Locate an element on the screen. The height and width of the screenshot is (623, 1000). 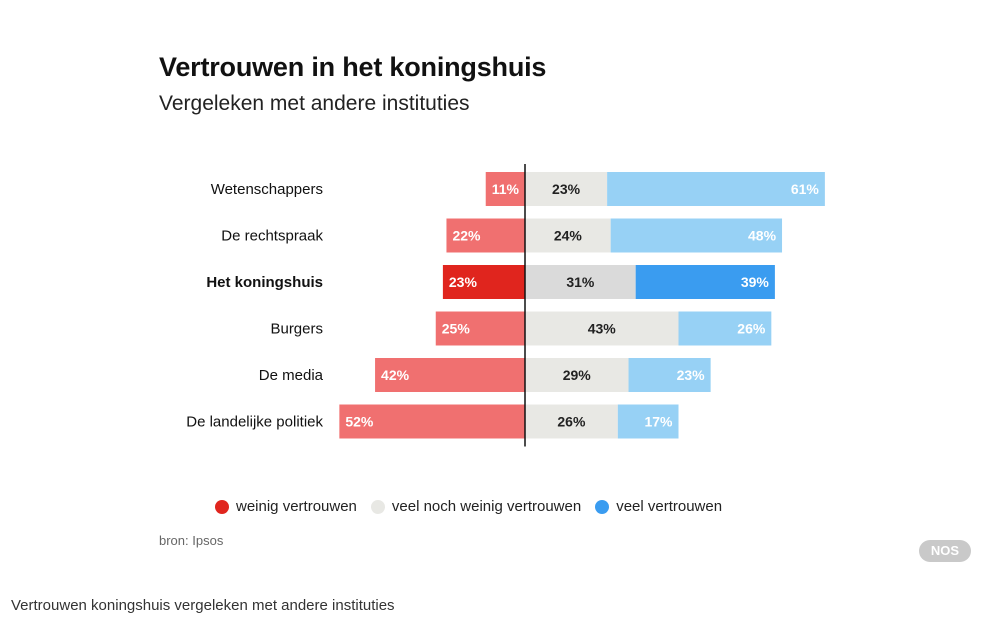
data-label-neutraal-het-koningshuis: 31% is located at coordinates (580, 282).